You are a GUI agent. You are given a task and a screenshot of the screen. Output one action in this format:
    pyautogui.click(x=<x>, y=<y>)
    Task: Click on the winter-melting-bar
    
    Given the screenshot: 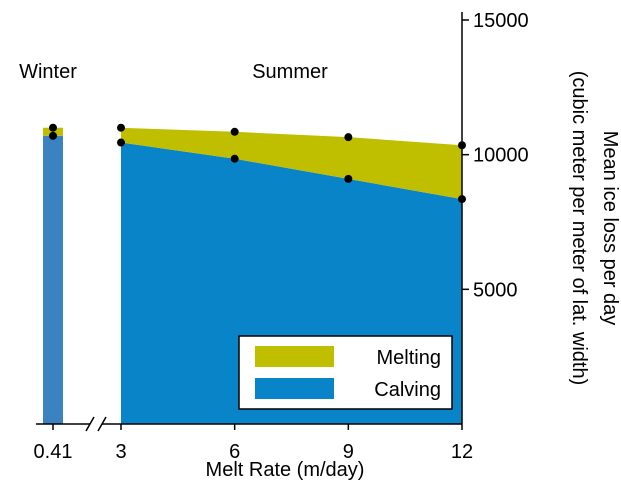 What is the action you would take?
    pyautogui.click(x=53, y=131)
    